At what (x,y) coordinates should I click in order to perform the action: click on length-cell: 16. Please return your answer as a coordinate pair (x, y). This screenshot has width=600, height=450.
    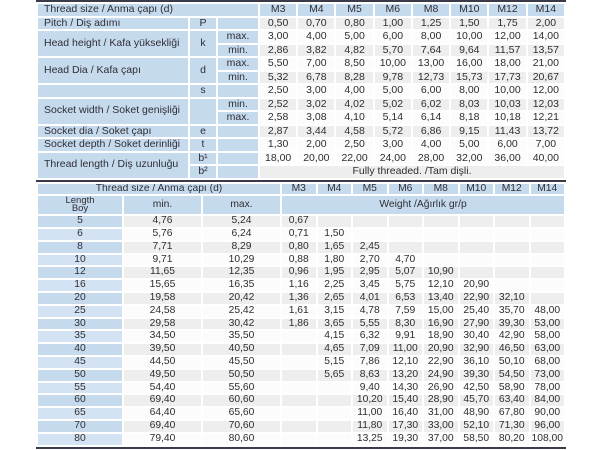
    Looking at the image, I should click on (80, 286).